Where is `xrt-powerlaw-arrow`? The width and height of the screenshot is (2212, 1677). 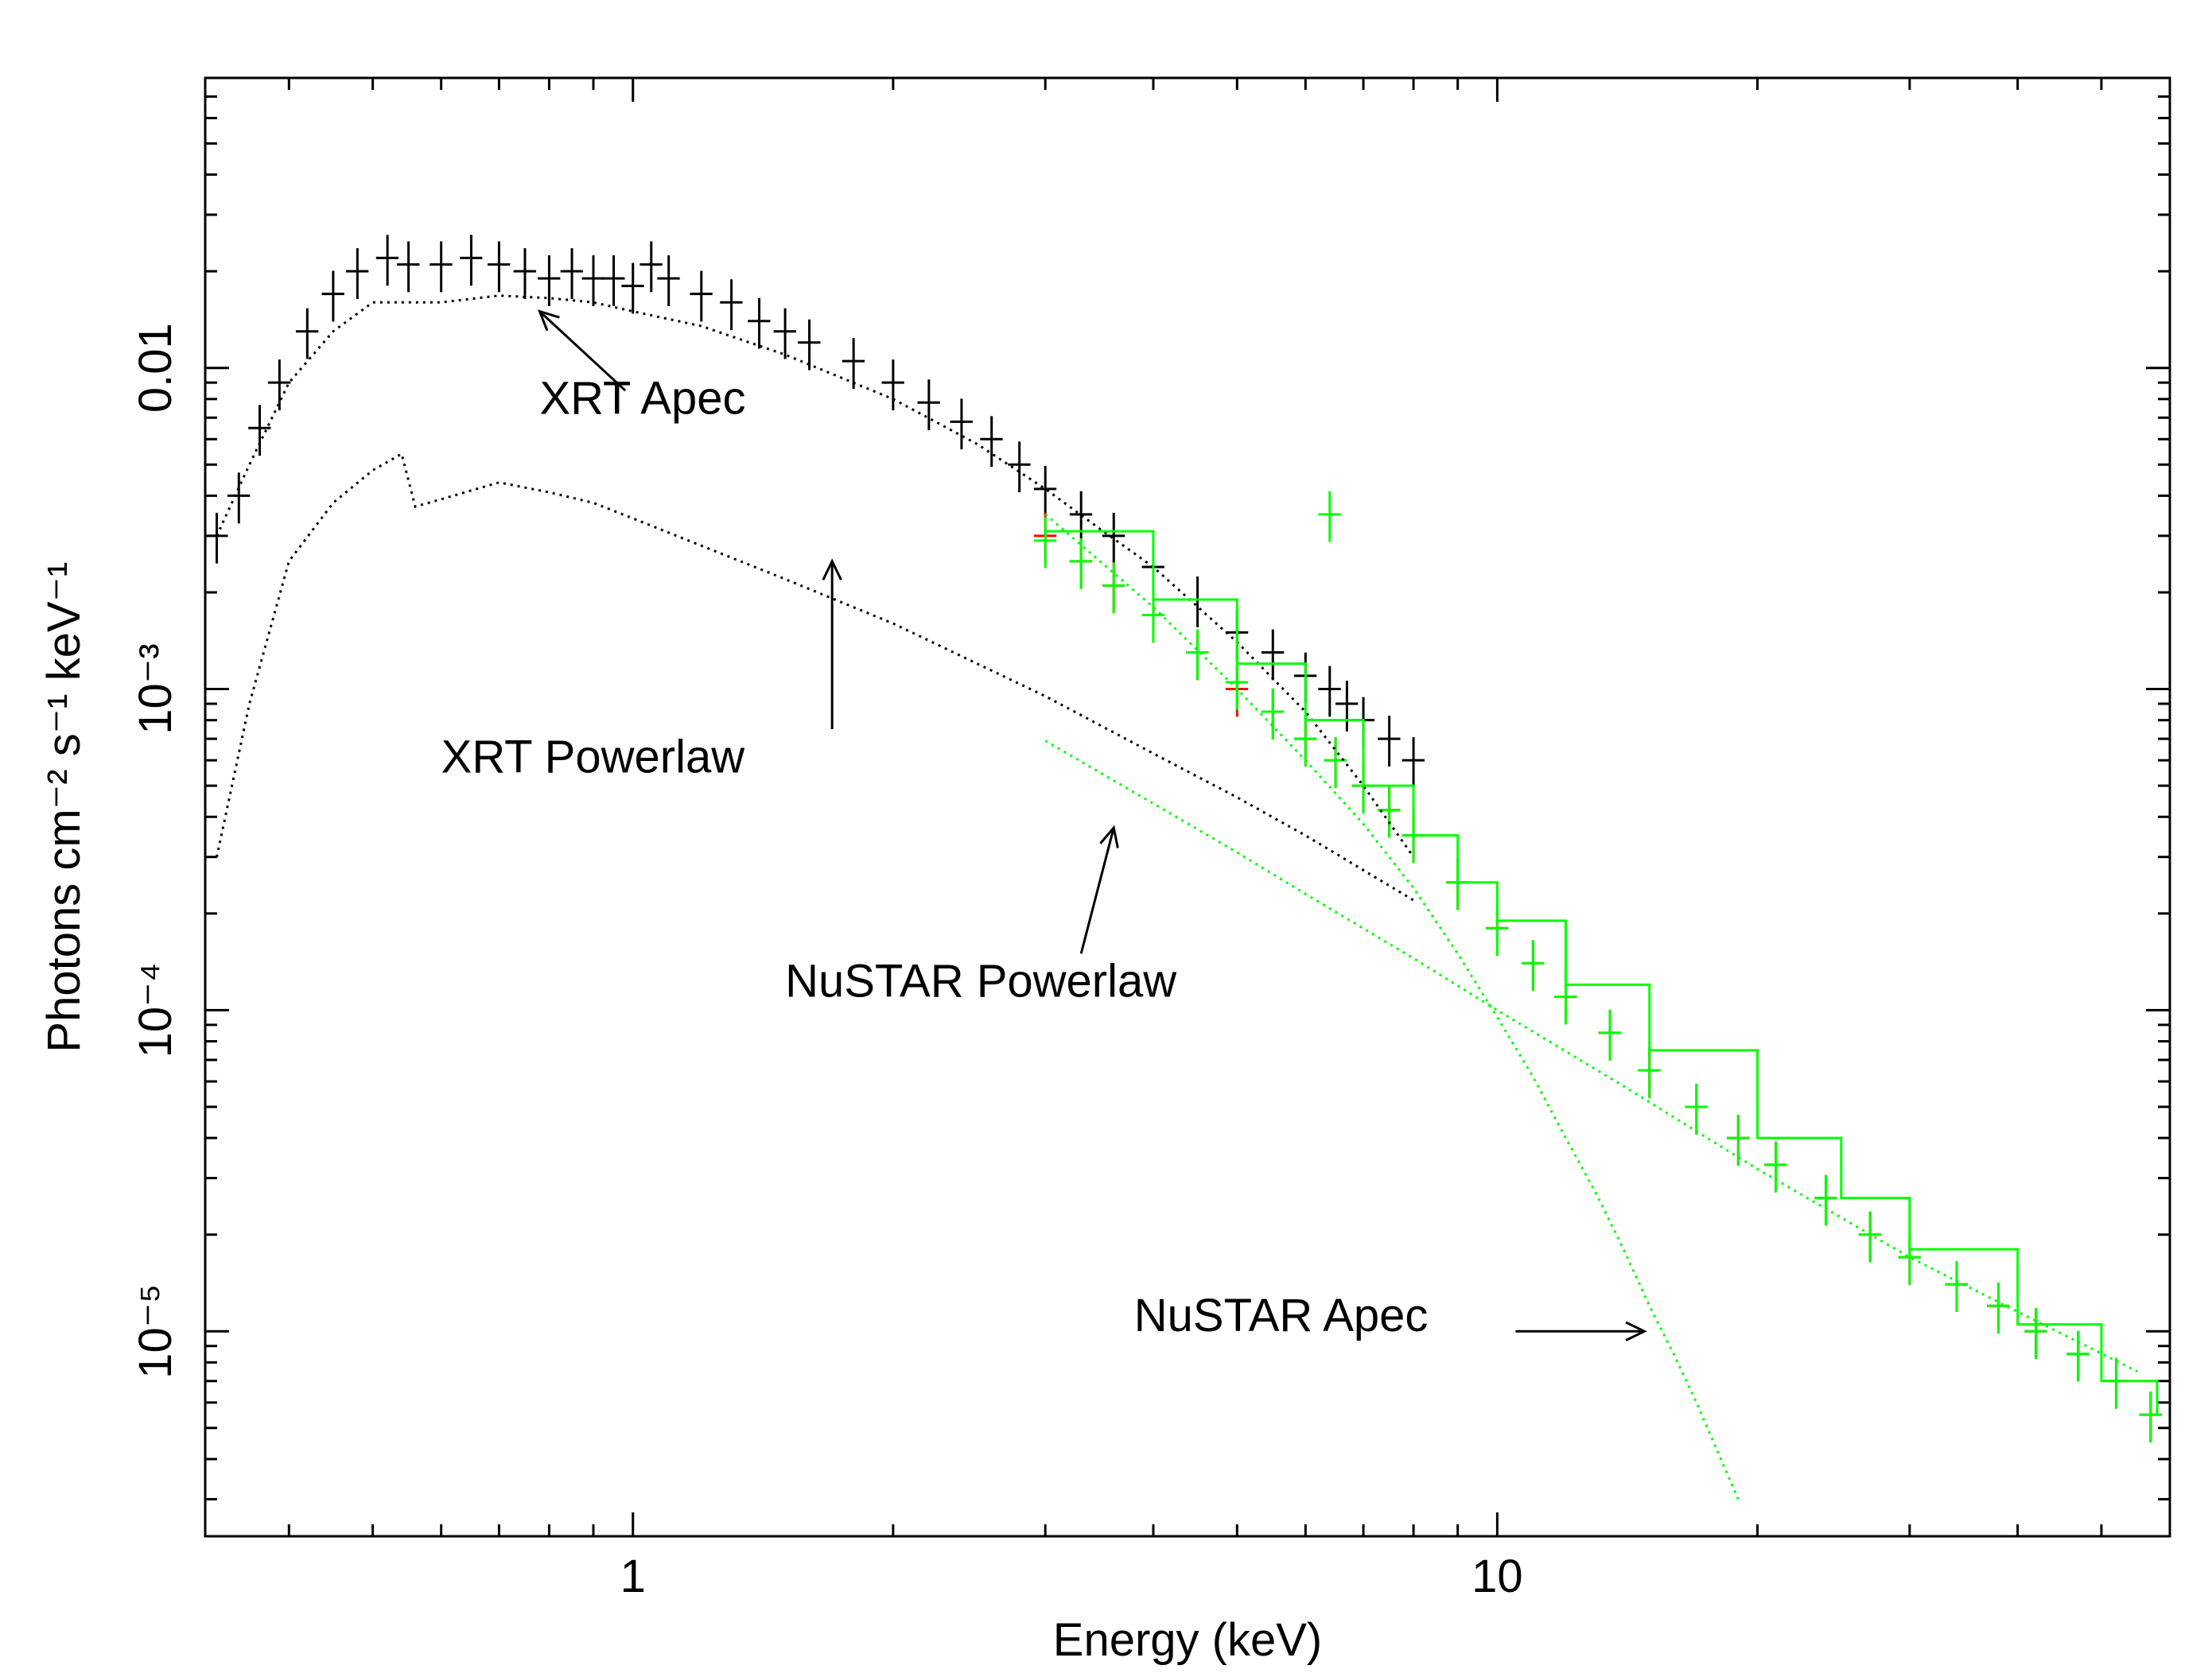
xrt-powerlaw-arrow is located at coordinates (832, 644).